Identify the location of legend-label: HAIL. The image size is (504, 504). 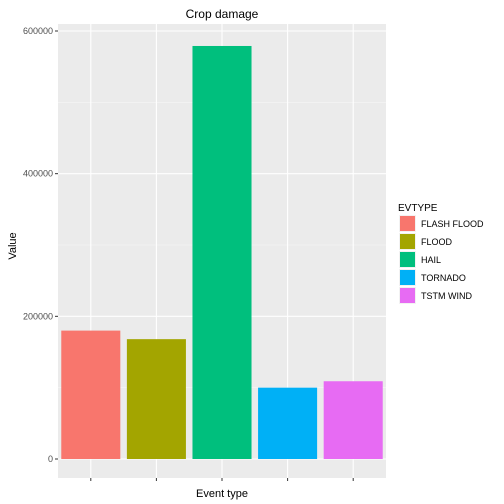
(431, 260).